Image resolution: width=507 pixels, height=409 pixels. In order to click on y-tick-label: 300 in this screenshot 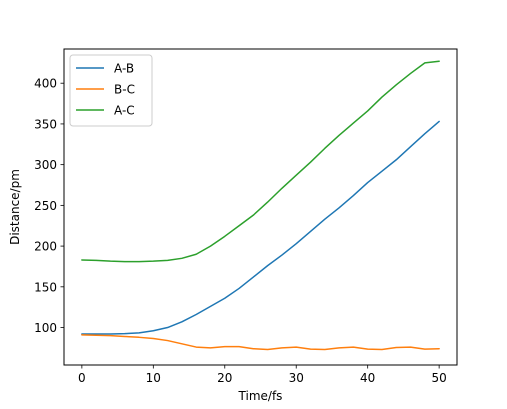, I will do `click(45, 165)`.